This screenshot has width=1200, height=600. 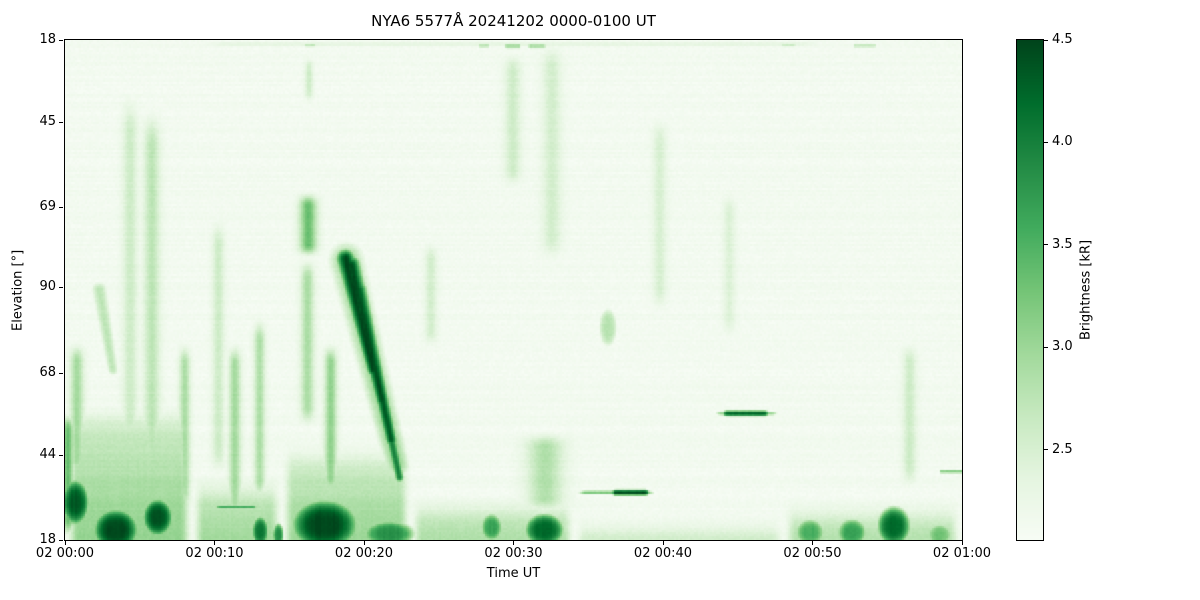 I want to click on colorbar-tick-label: 4.5, so click(x=1062, y=39).